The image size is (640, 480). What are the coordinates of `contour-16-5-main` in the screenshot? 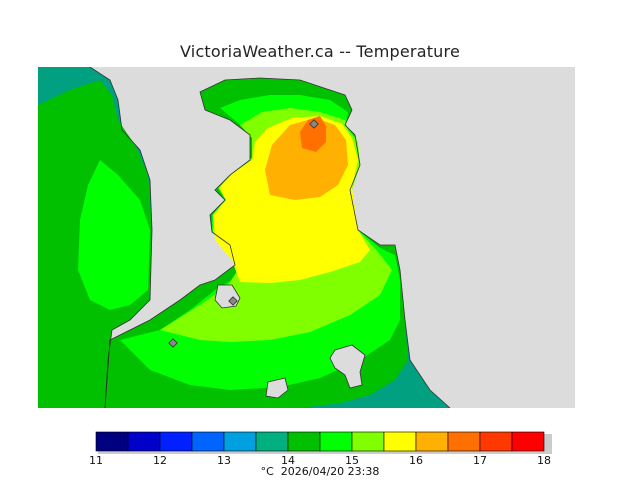 It's located at (306, 159).